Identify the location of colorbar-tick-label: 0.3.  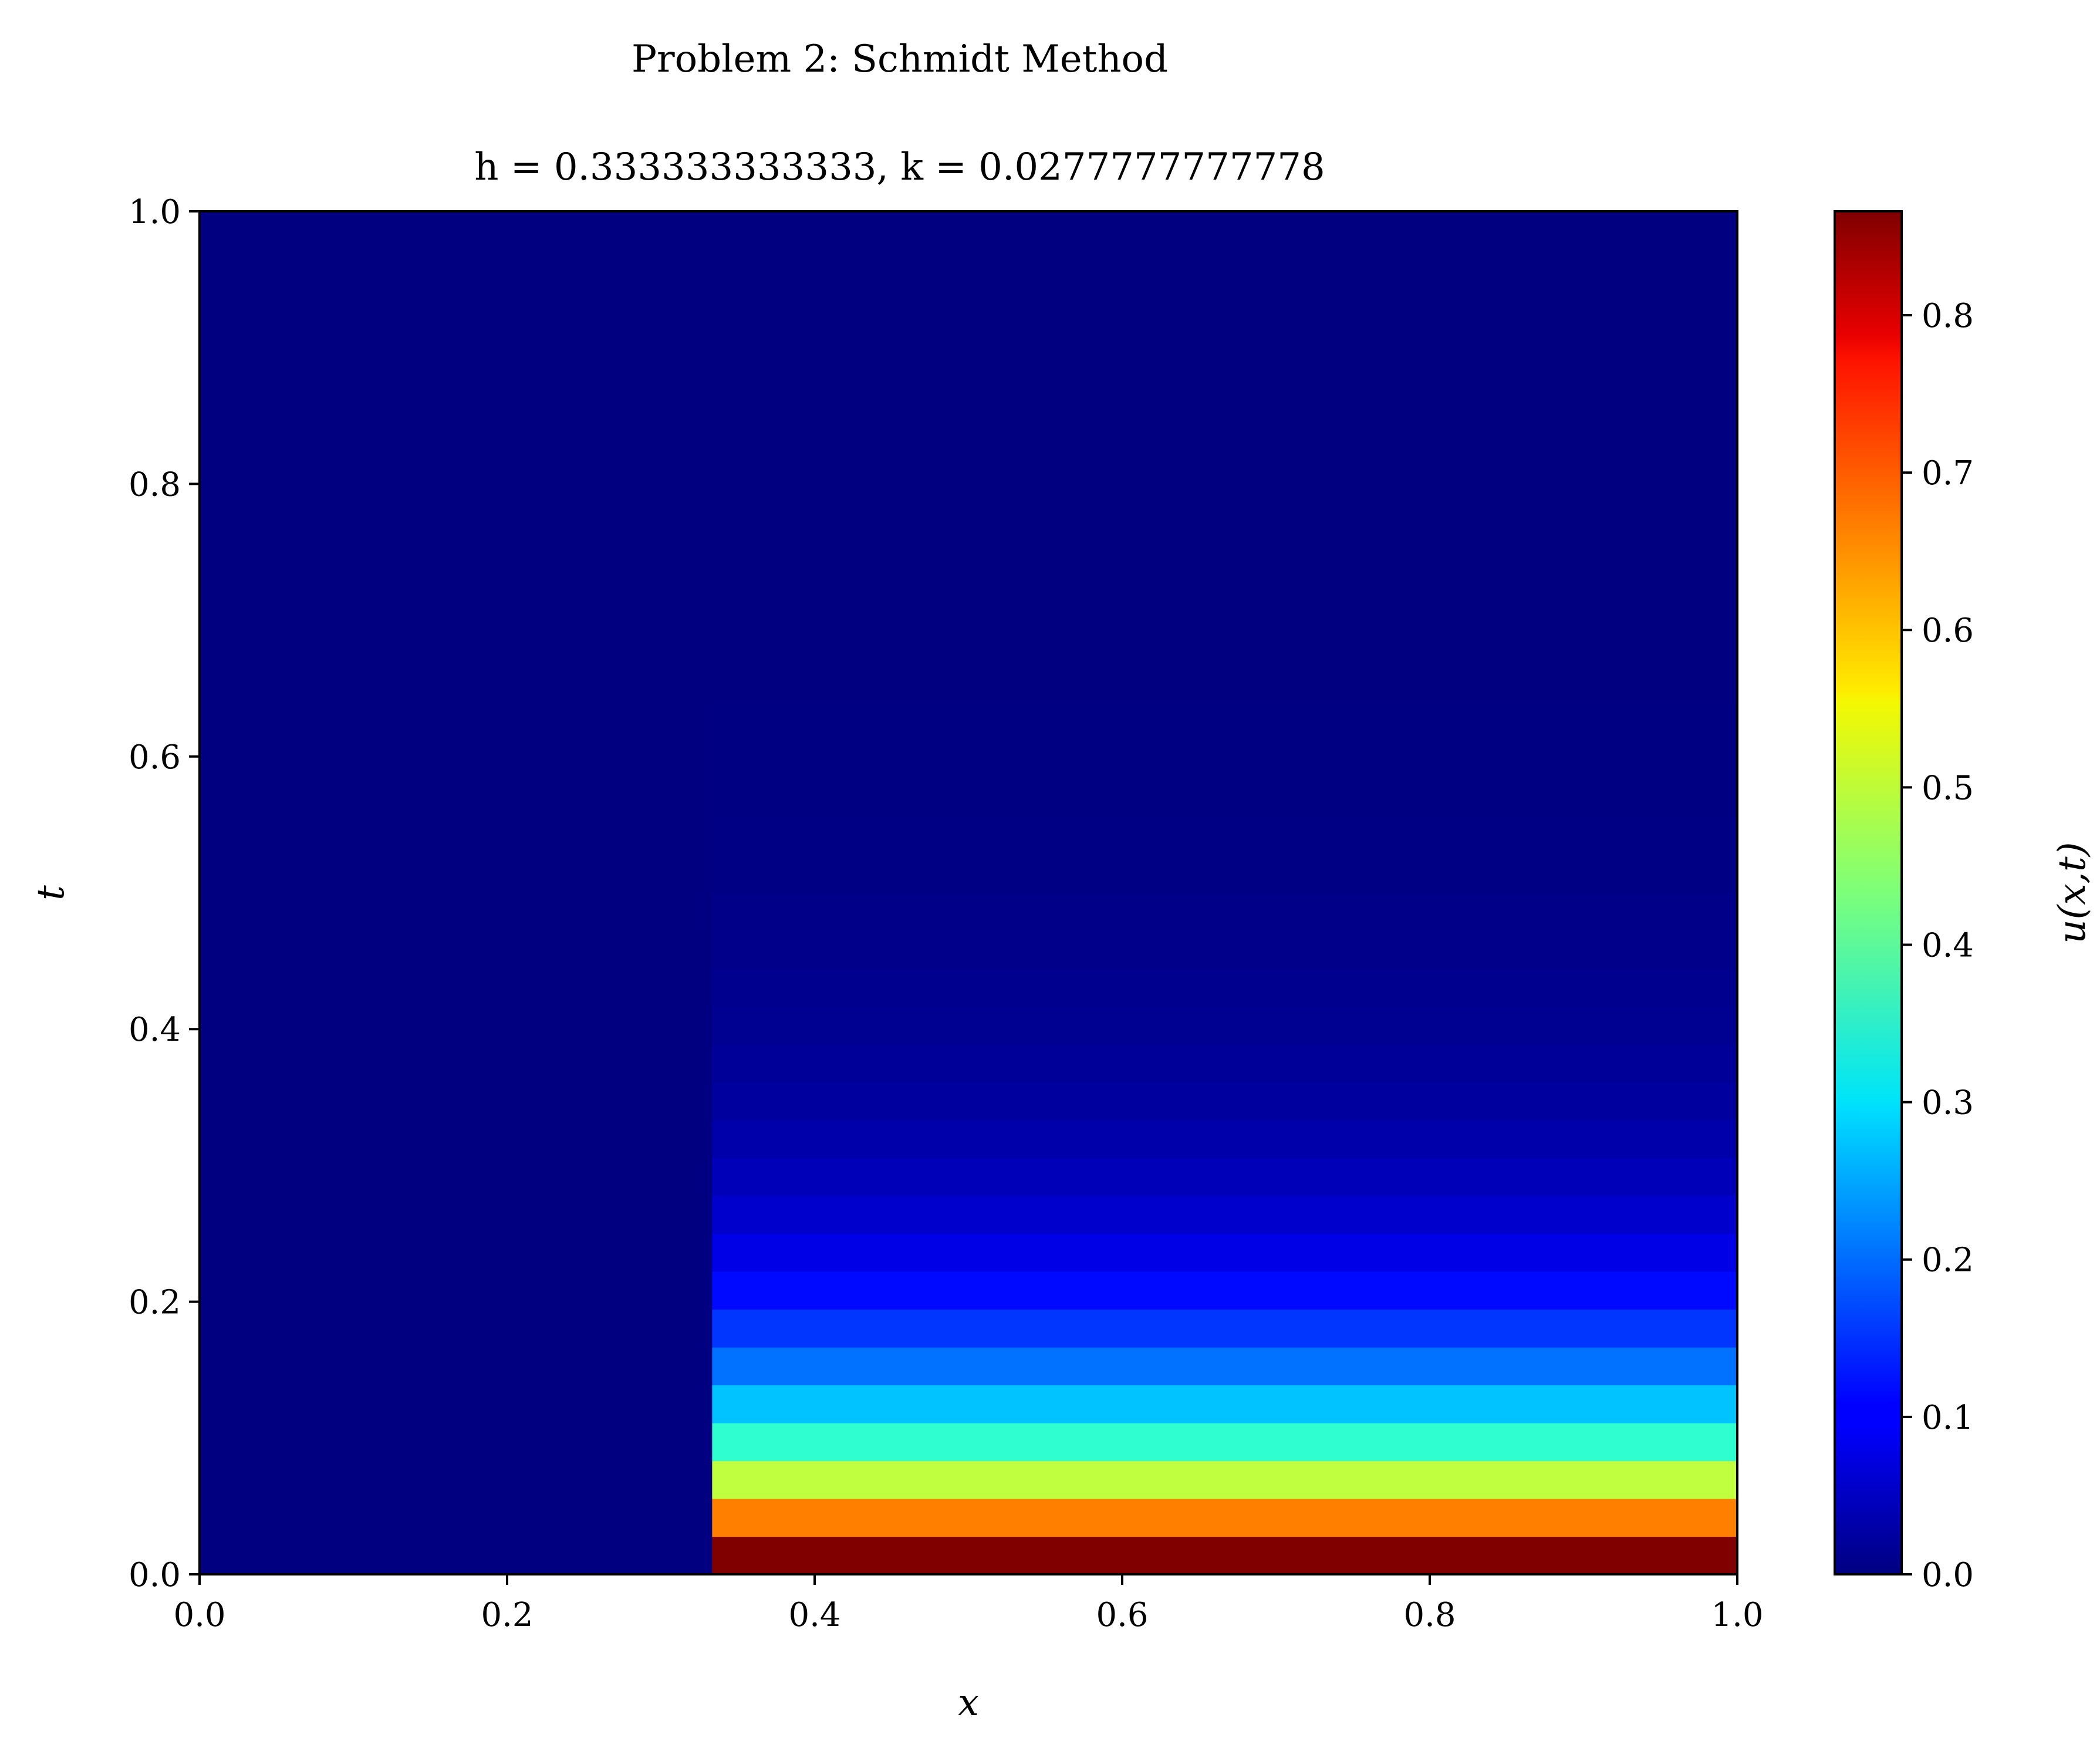
(1948, 1103).